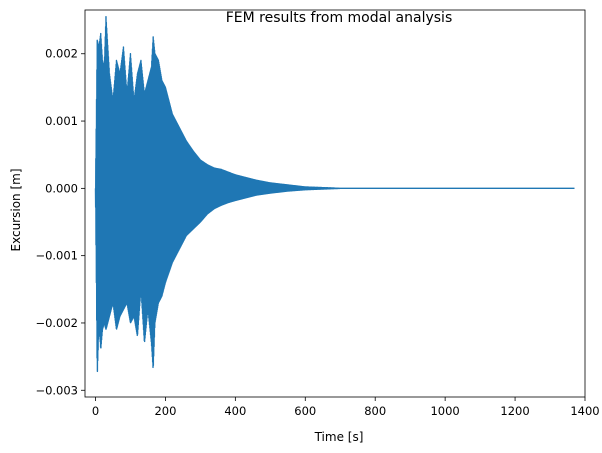 The image size is (602, 453). I want to click on x-tick-label: 600, so click(305, 411).